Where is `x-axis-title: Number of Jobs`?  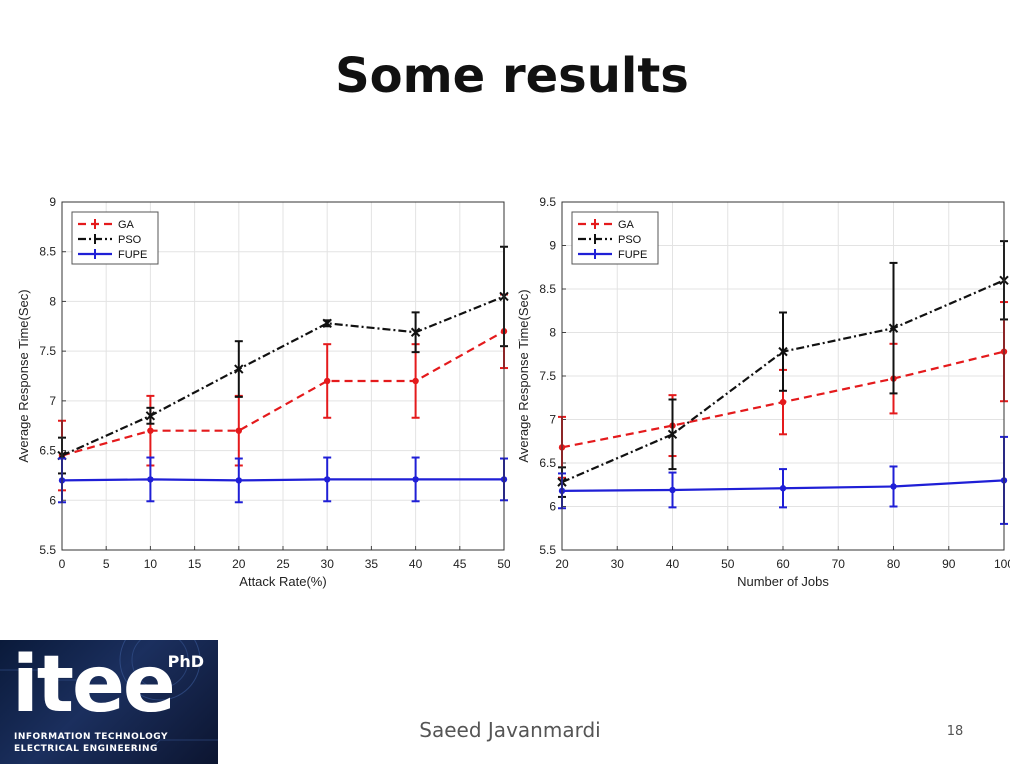
x-axis-title: Number of Jobs is located at coordinates (783, 581).